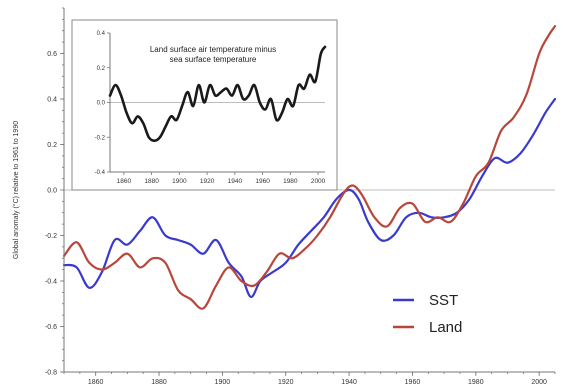 The height and width of the screenshot is (392, 563). What do you see at coordinates (443, 300) in the screenshot?
I see `legend-label-sst: SST` at bounding box center [443, 300].